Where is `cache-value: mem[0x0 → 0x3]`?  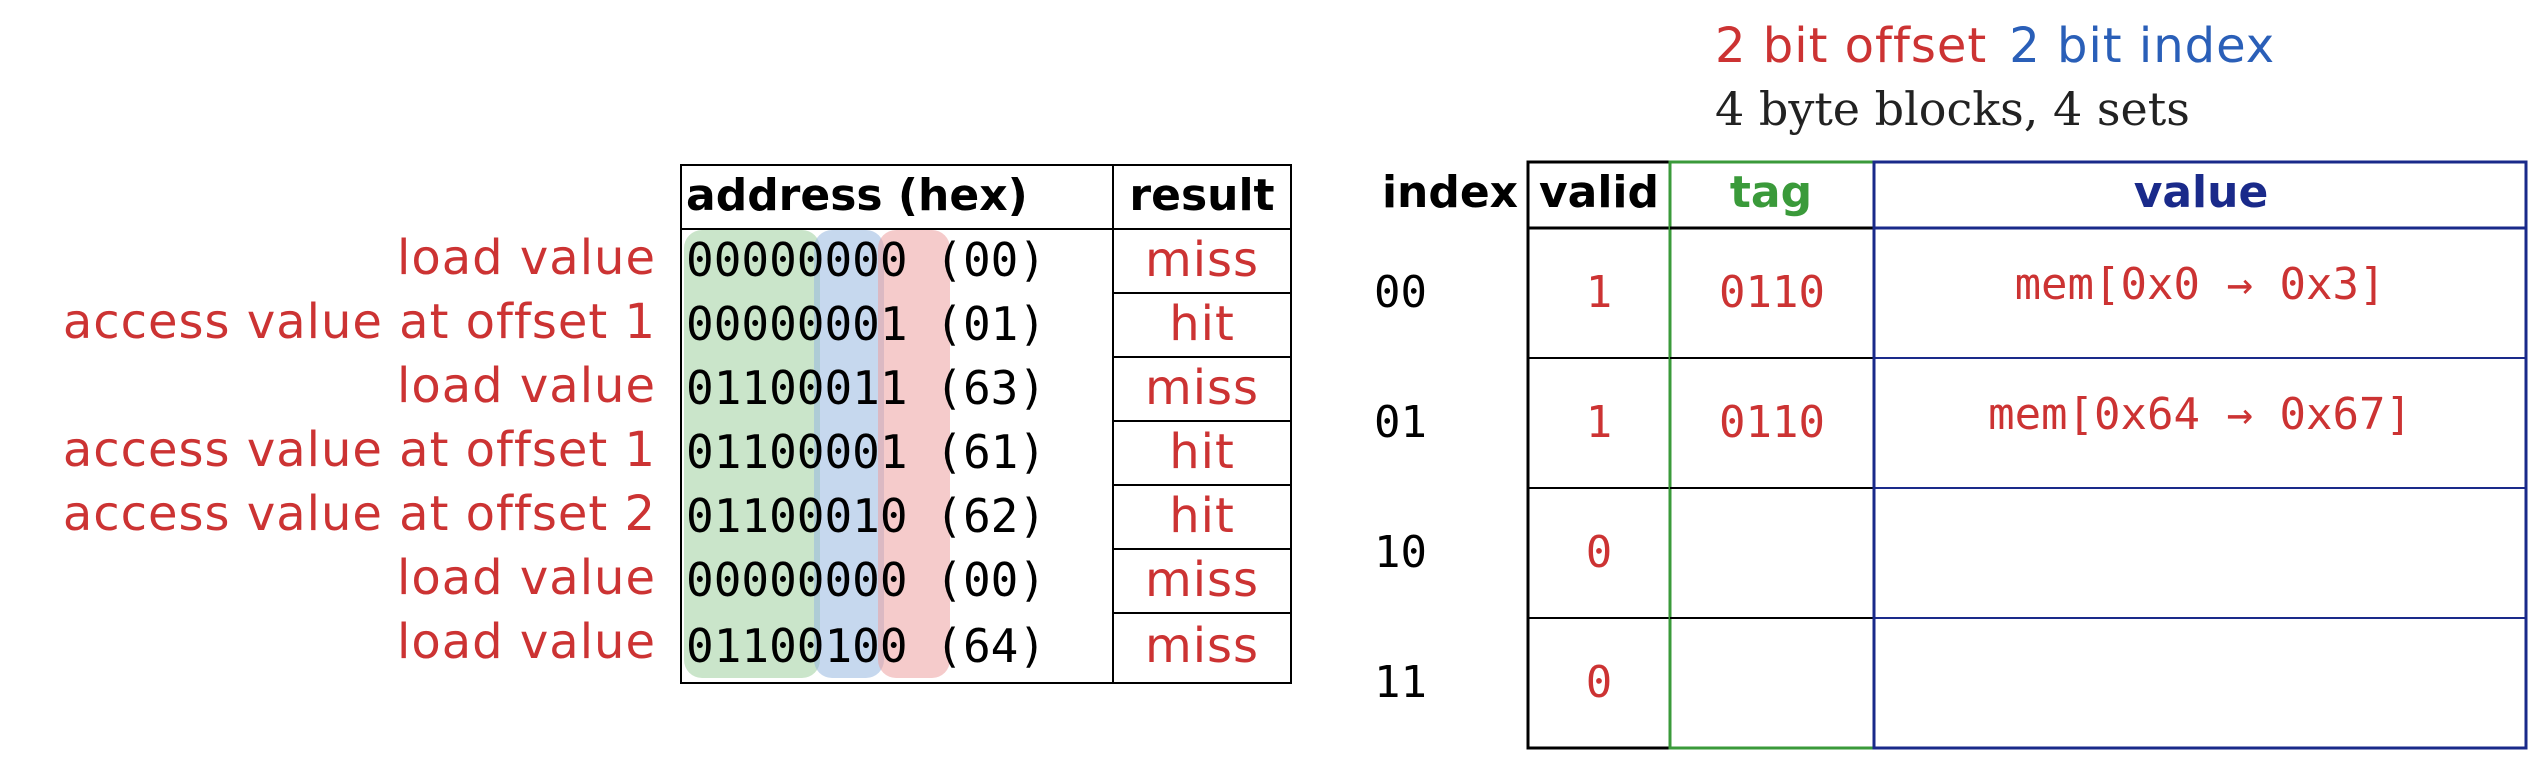
cache-value: mem[0x0 → 0x3] is located at coordinates (2200, 284).